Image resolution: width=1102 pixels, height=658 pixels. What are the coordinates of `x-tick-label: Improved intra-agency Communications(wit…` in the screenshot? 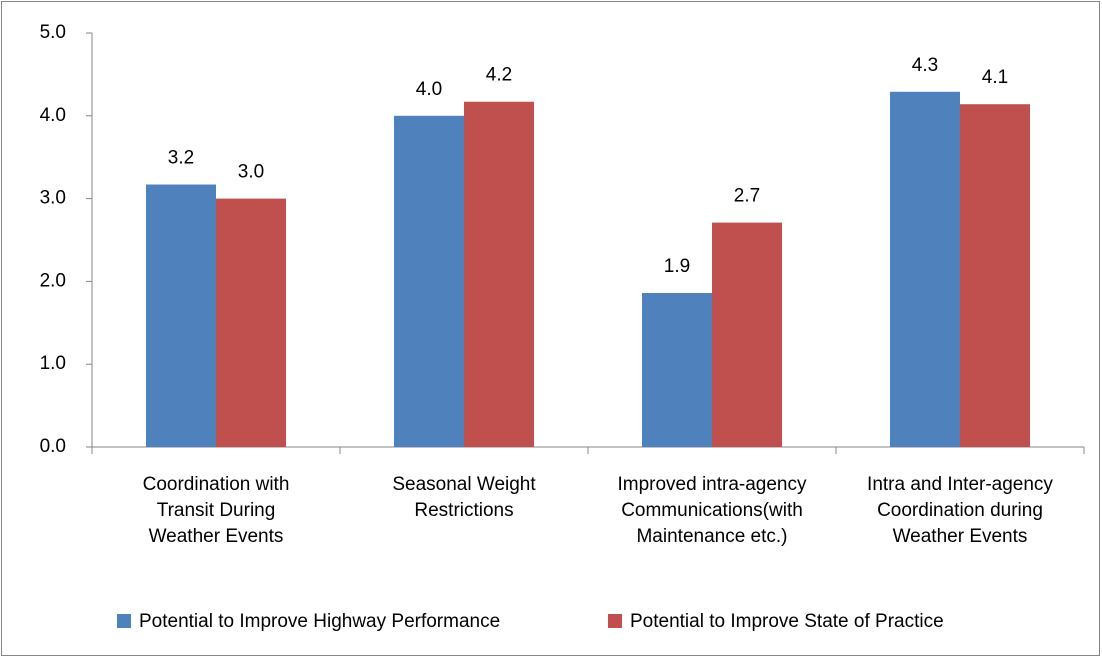 It's located at (712, 510).